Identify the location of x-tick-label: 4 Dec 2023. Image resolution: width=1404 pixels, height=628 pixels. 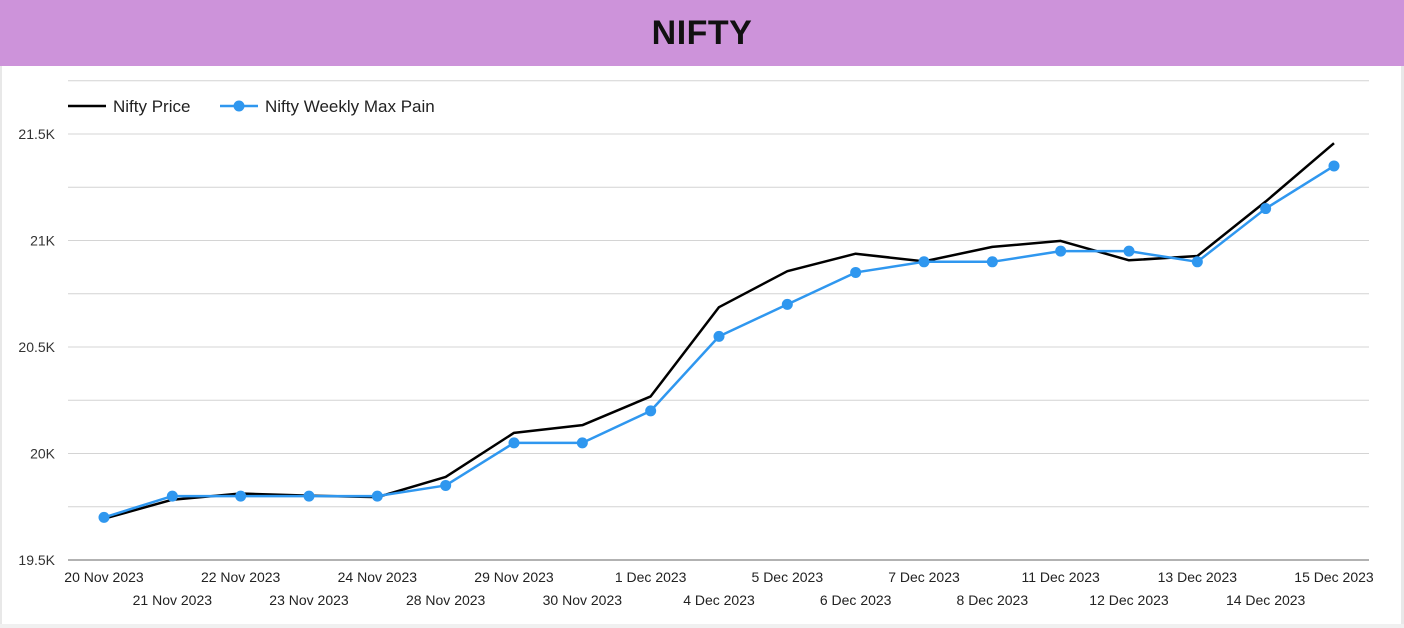
(719, 600).